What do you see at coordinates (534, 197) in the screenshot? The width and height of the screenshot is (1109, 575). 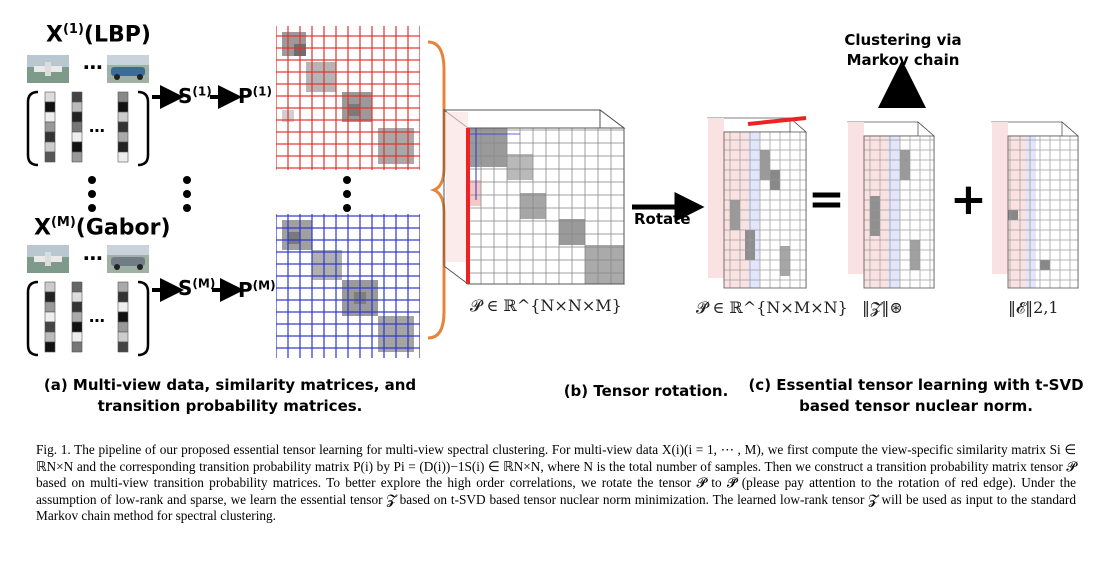 I see `tensor-p-cube` at bounding box center [534, 197].